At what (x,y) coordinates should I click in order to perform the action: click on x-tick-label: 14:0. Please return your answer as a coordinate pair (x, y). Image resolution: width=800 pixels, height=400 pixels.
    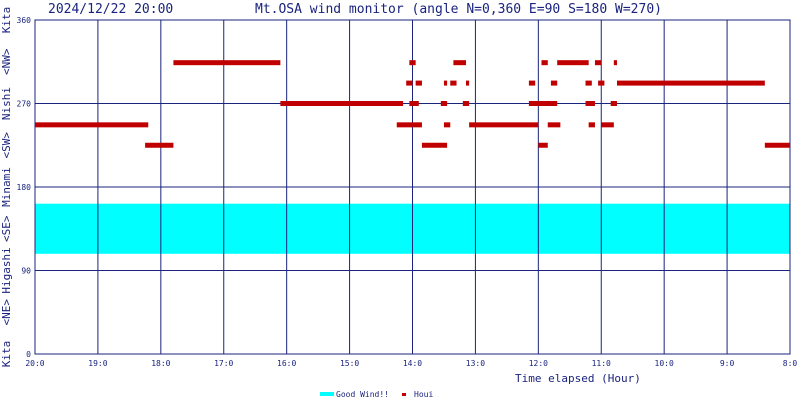
    Looking at the image, I should click on (412, 363).